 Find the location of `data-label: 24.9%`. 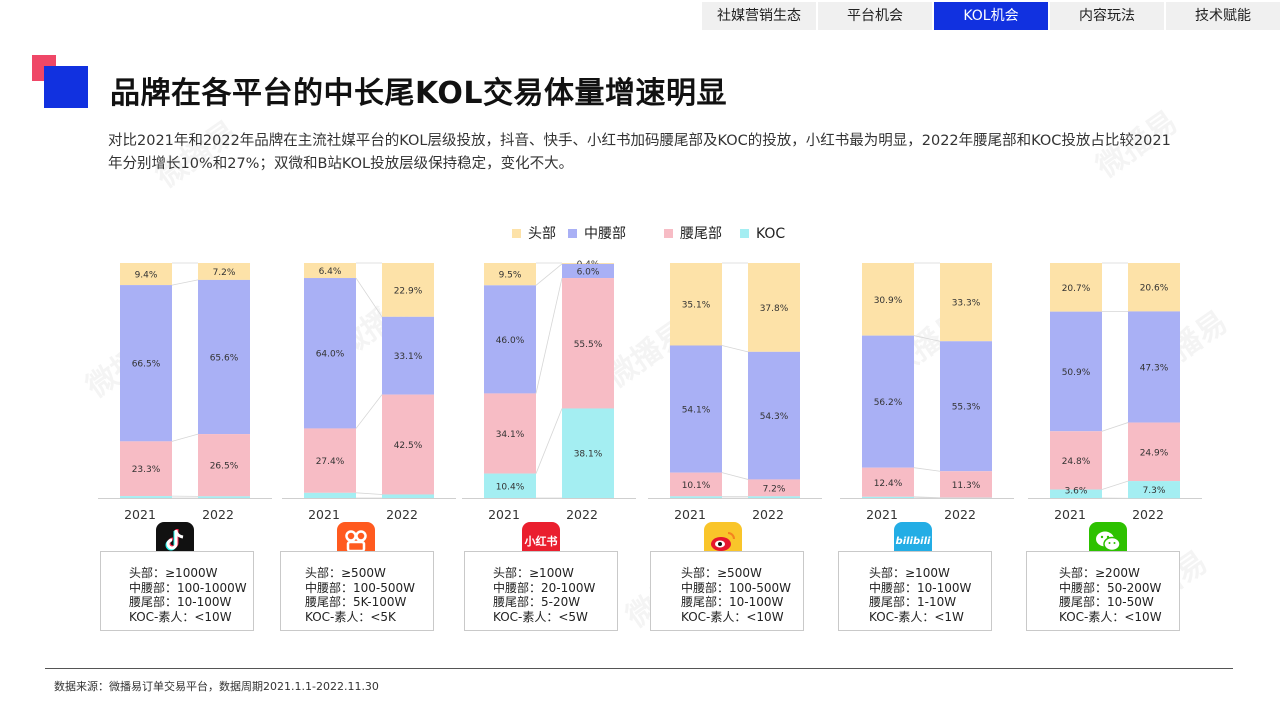

data-label: 24.9% is located at coordinates (1154, 453).